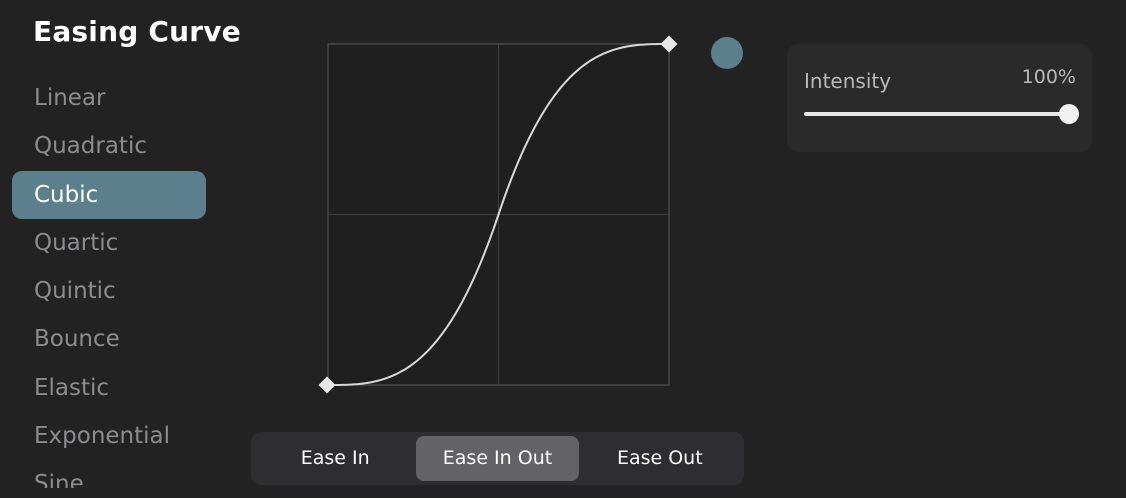 This screenshot has height=498, width=1126. I want to click on sidebar-item-elastic: Elastic, so click(109, 388).